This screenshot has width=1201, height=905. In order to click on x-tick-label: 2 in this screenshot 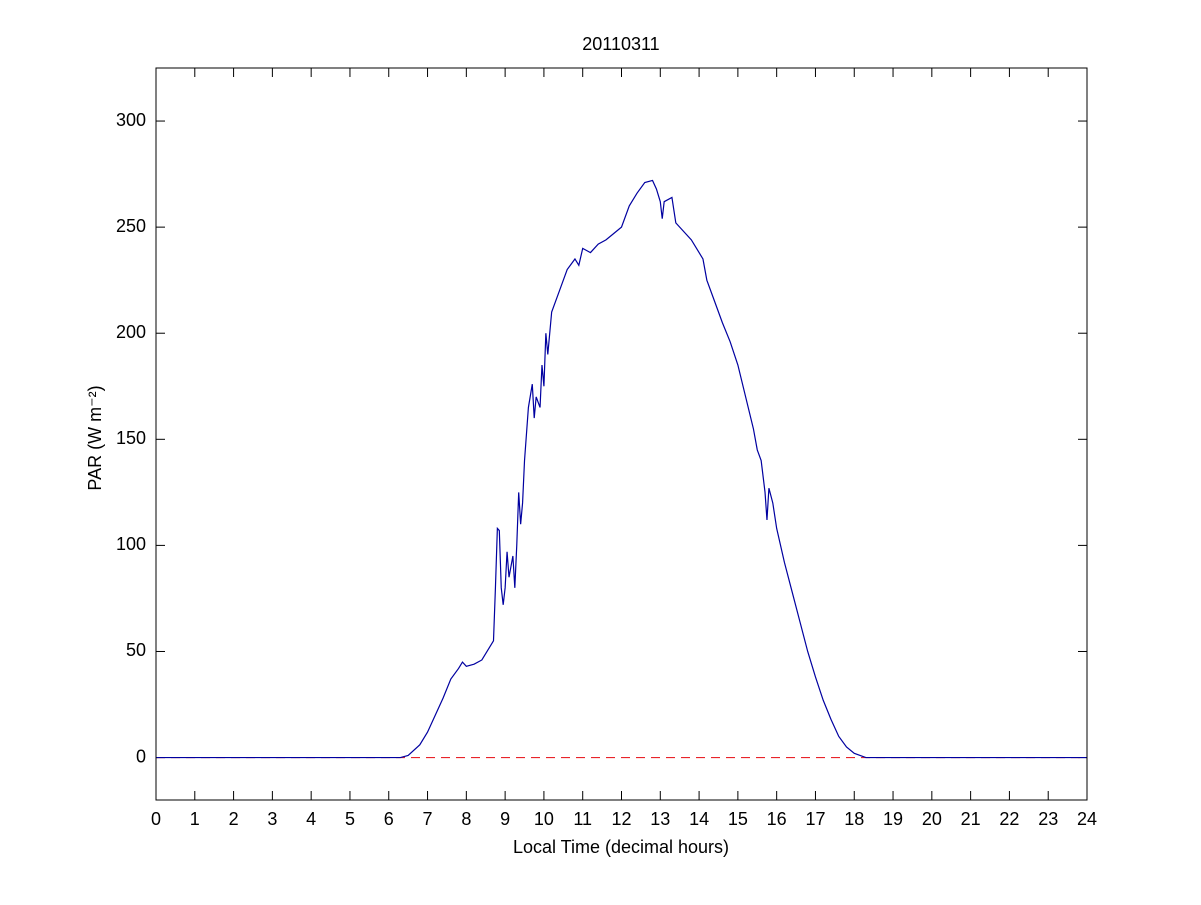, I will do `click(234, 819)`.